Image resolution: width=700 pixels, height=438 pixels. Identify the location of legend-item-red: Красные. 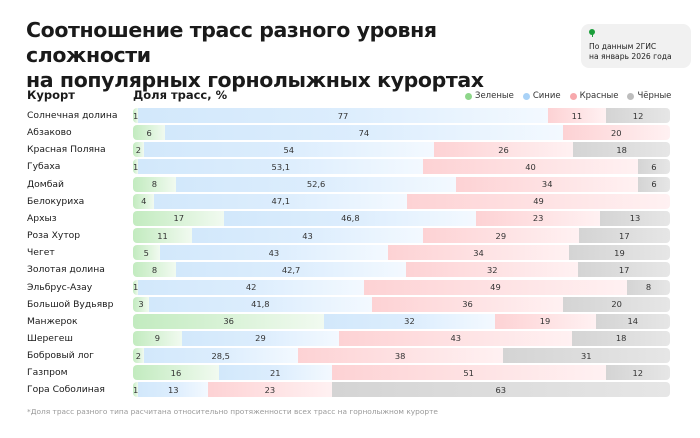
(594, 96).